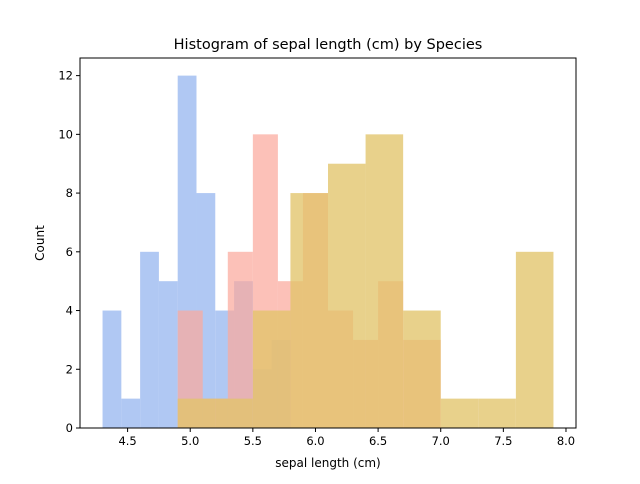  I want to click on x-axis-label: sepal length (cm), so click(327, 463).